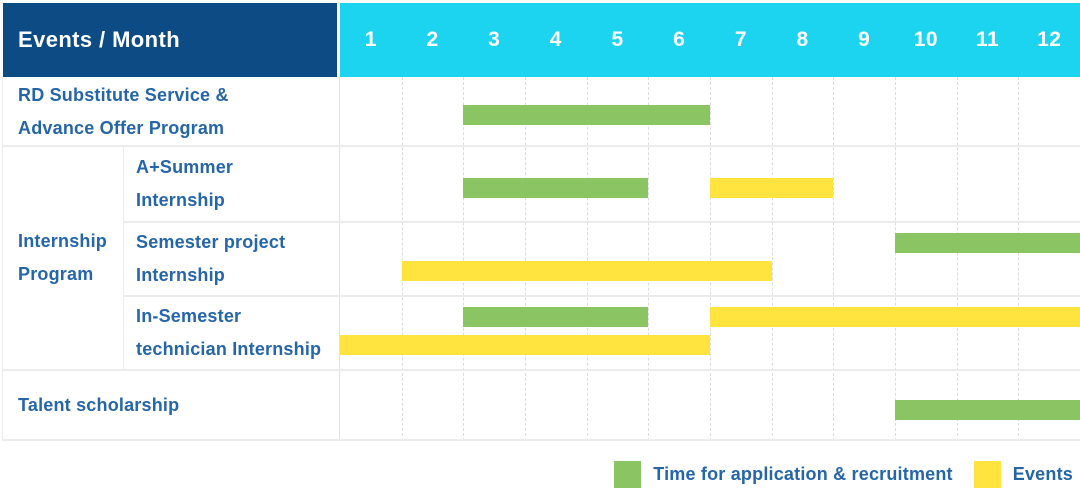 The image size is (1080, 494). Describe the element at coordinates (541, 440) in the screenshot. I see `table-bottom-border` at that location.